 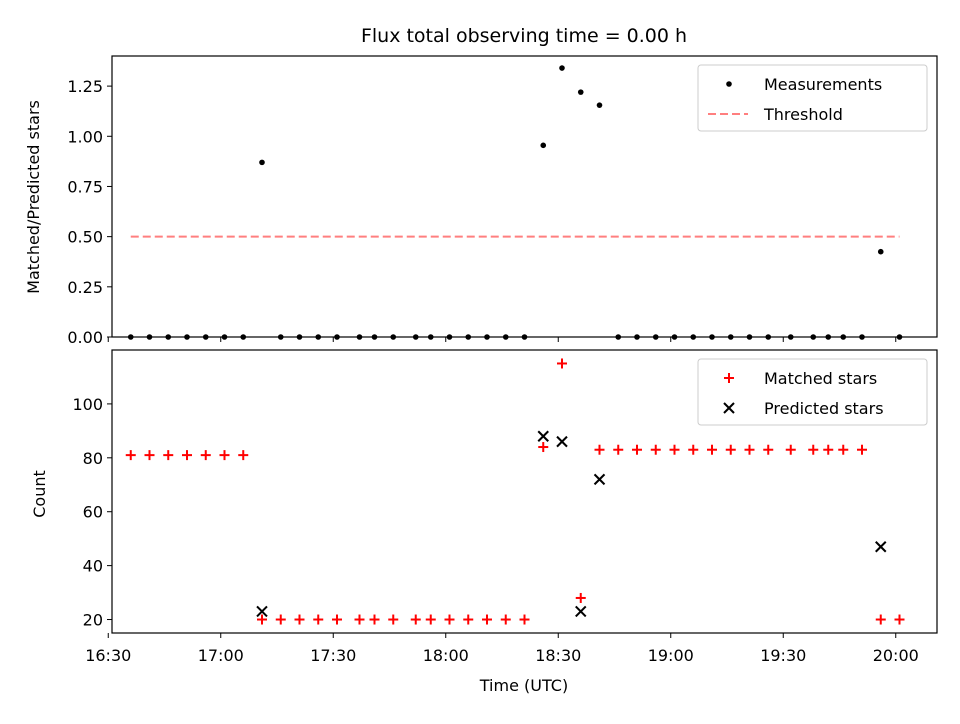 I want to click on legend-label: Predicted stars, so click(x=824, y=408).